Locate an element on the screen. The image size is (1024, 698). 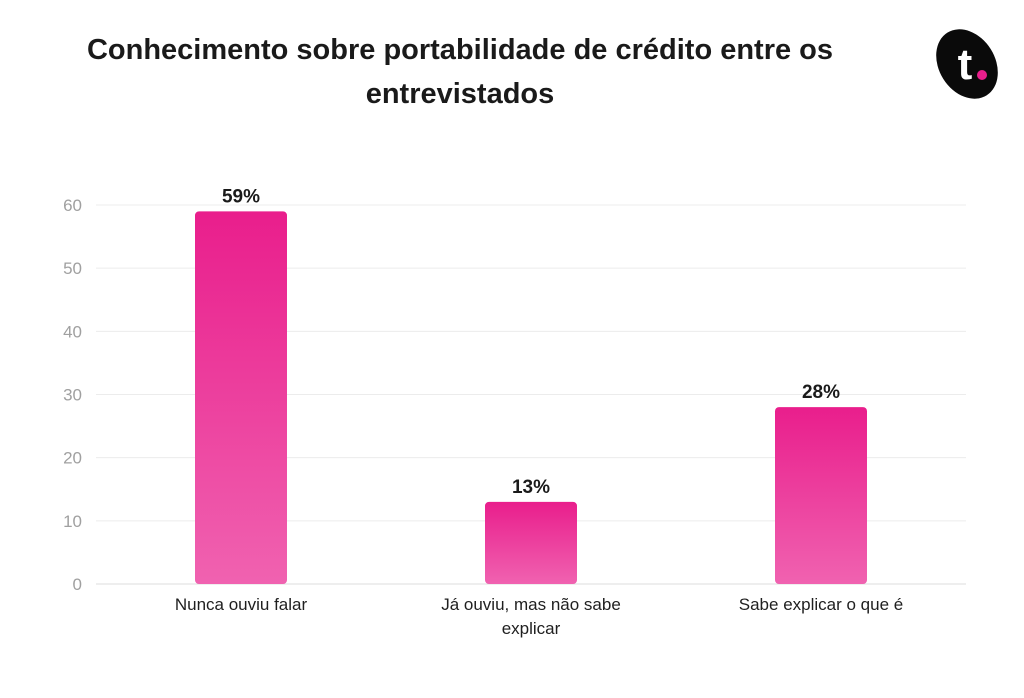
y-tick-label: 30 is located at coordinates (72, 395).